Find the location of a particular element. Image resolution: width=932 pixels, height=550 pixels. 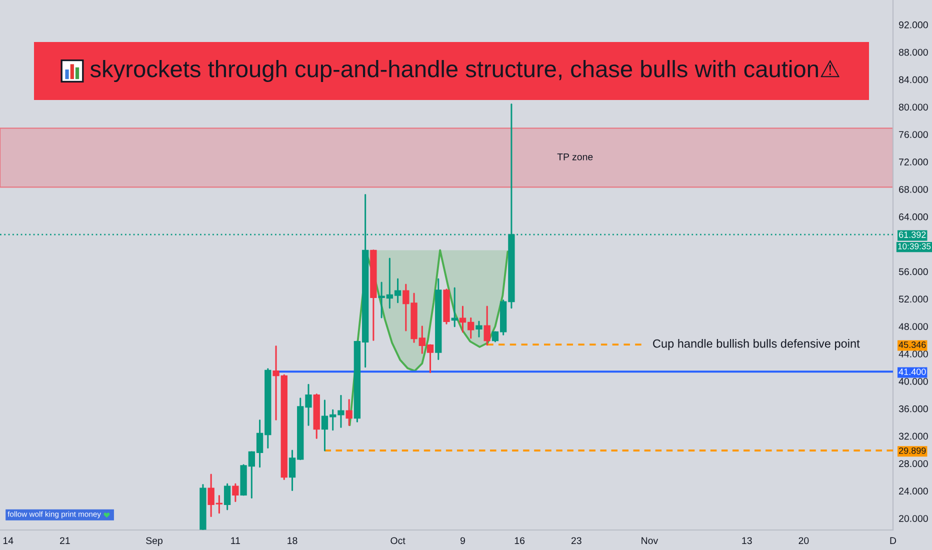

x-tick-label: 16 is located at coordinates (519, 540).